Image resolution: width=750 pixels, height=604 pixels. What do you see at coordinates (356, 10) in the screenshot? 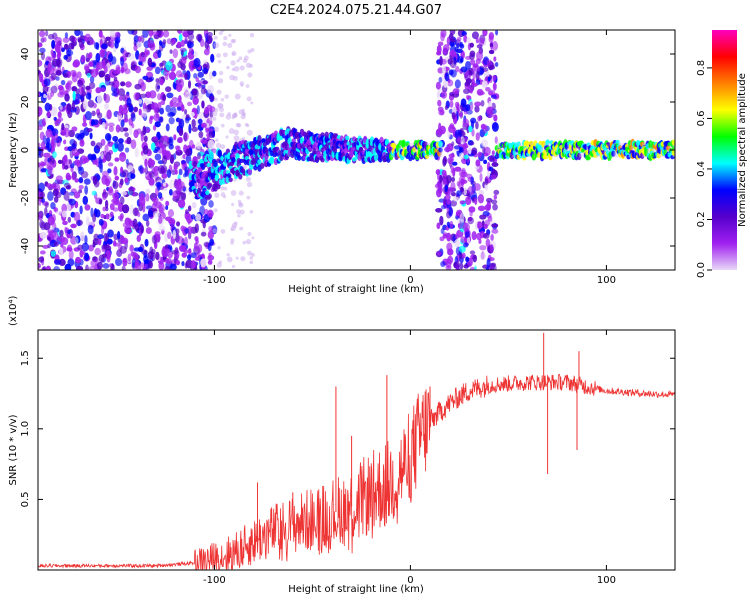
I see `page-title: C2E4.2024.075.21.44.G07` at bounding box center [356, 10].